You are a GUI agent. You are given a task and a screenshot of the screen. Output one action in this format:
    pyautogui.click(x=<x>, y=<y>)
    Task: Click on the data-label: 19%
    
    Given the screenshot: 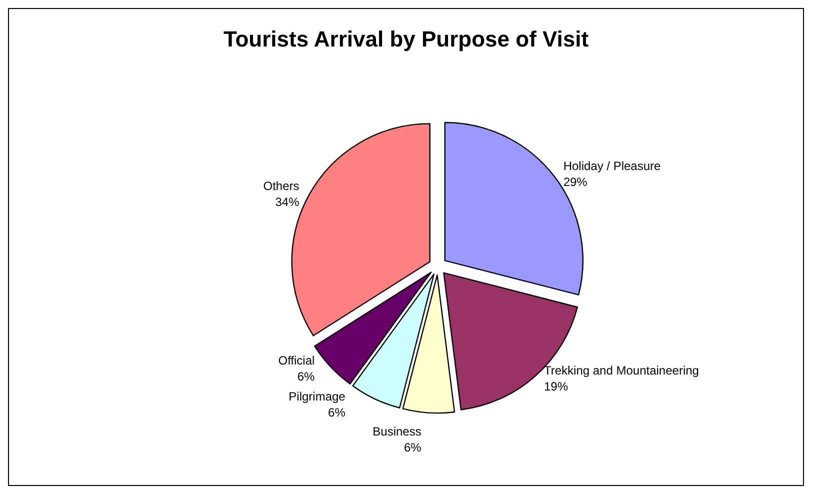 What is the action you would take?
    pyautogui.click(x=556, y=387)
    